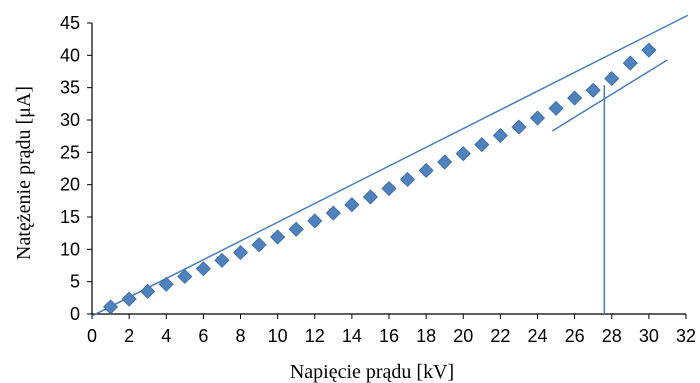 The width and height of the screenshot is (700, 383). What do you see at coordinates (315, 336) in the screenshot?
I see `x-tick-label: 12` at bounding box center [315, 336].